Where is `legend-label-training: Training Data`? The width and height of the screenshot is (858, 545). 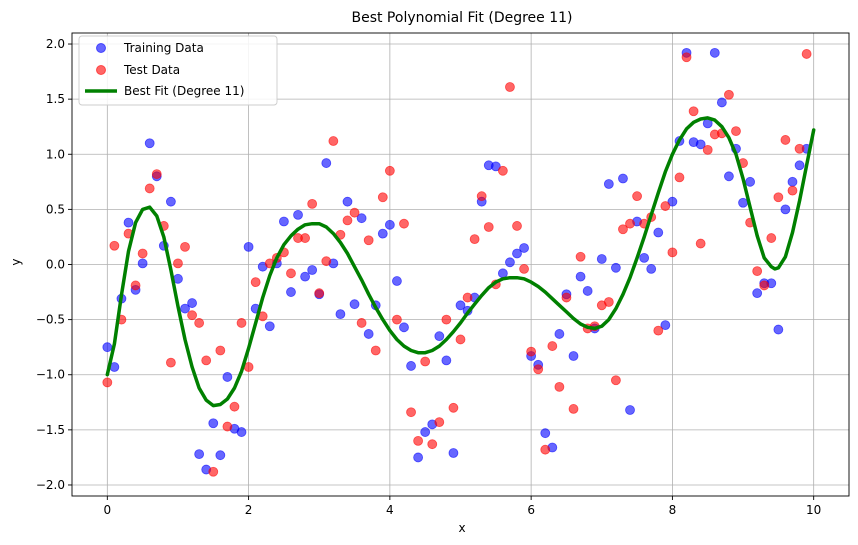
legend-label-training: Training Data is located at coordinates (163, 48).